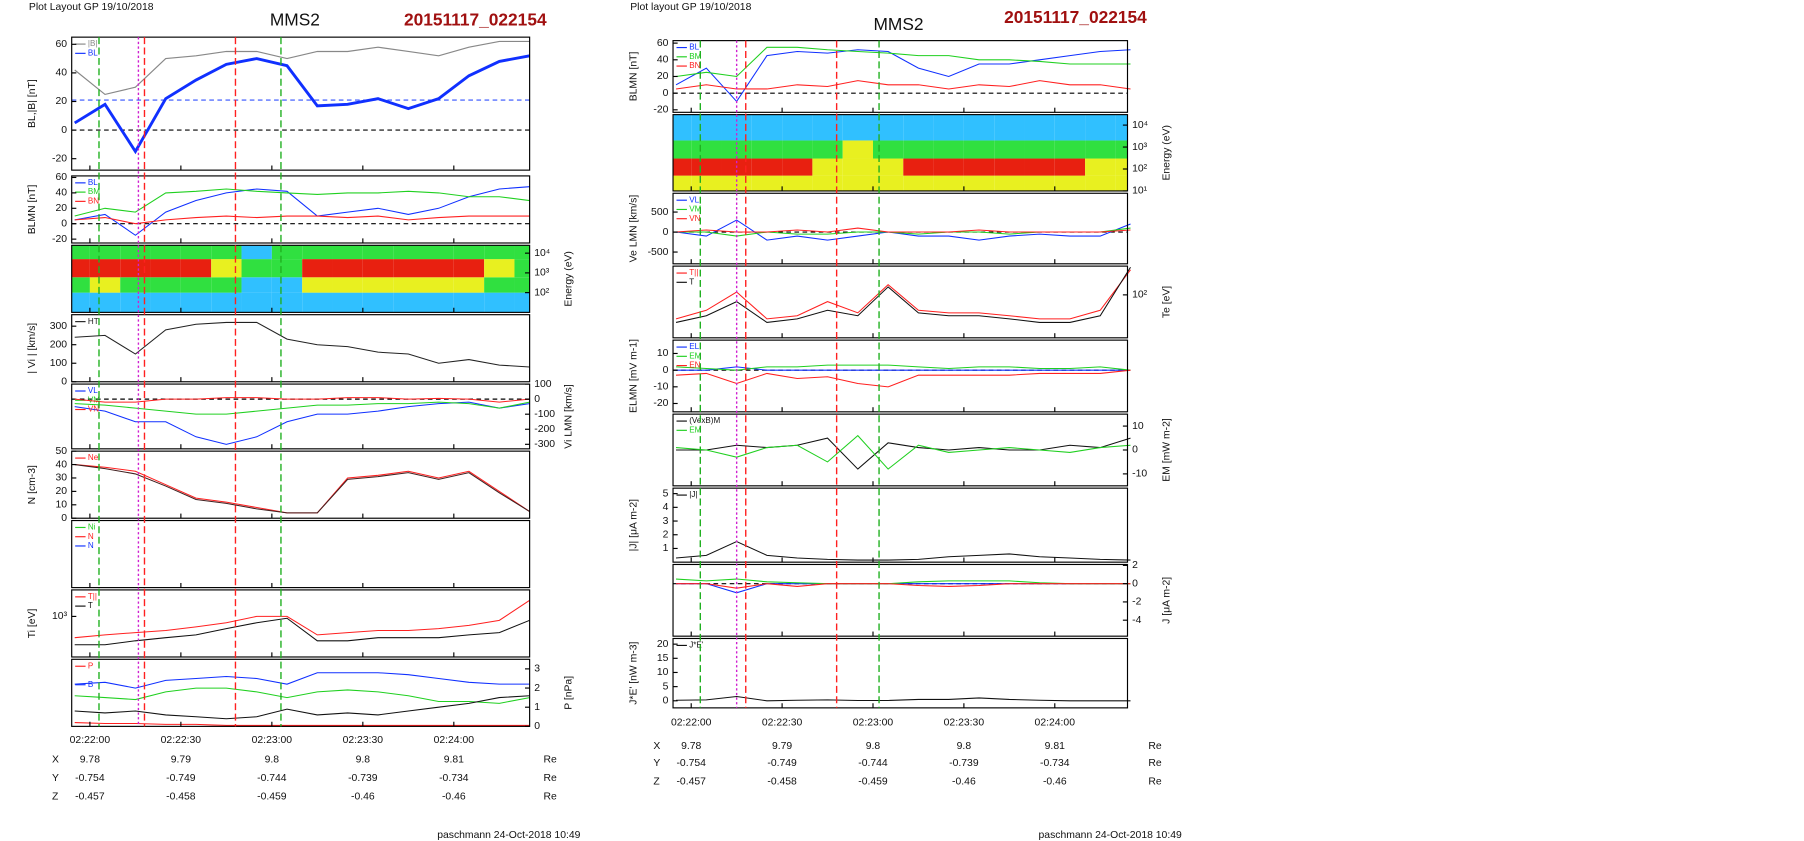 This screenshot has width=1804, height=841. Describe the element at coordinates (454, 778) in the screenshot. I see `ephemeris-value: -0.734` at that location.